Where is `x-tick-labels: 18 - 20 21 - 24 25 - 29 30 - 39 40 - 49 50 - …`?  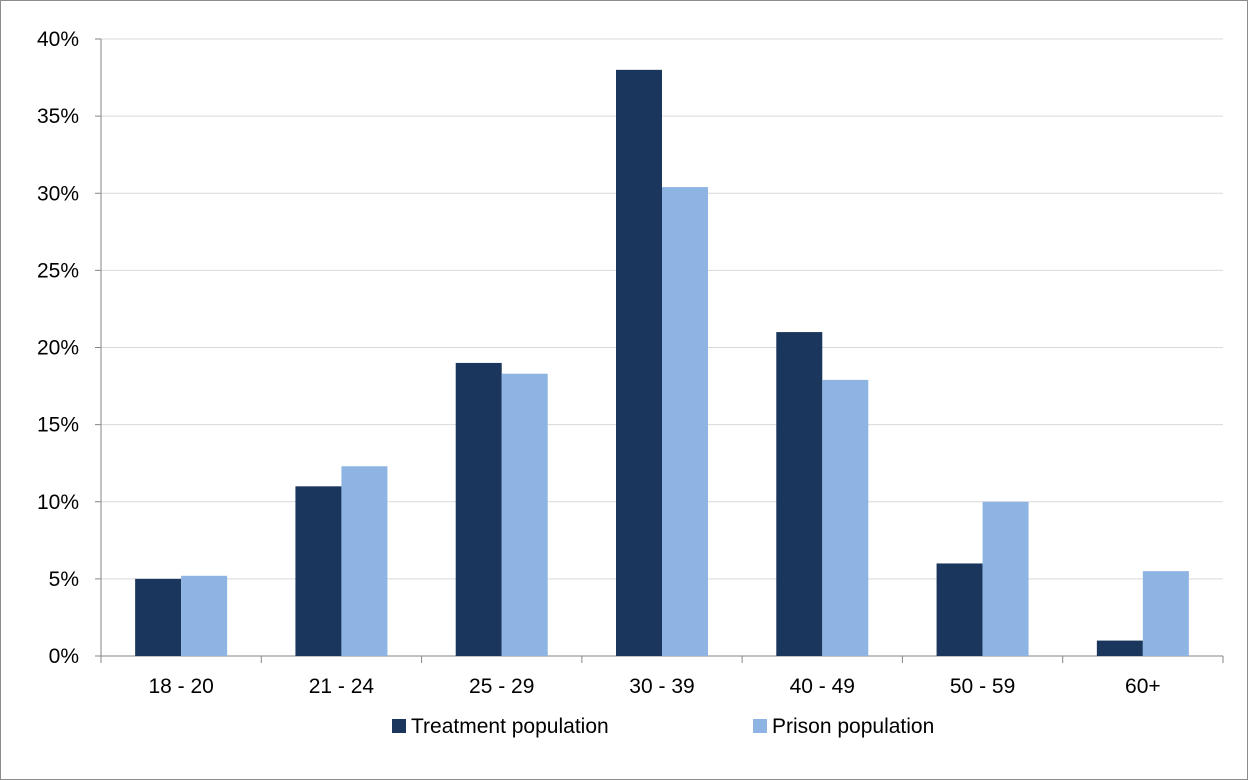 x-tick-labels: 18 - 20 21 - 24 25 - 29 30 - 39 40 - 49 50 - … is located at coordinates (654, 686).